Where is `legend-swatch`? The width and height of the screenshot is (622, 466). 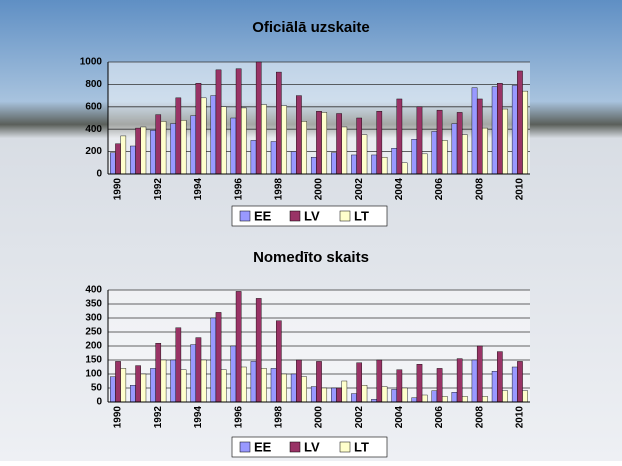
legend-swatch is located at coordinates (295, 447).